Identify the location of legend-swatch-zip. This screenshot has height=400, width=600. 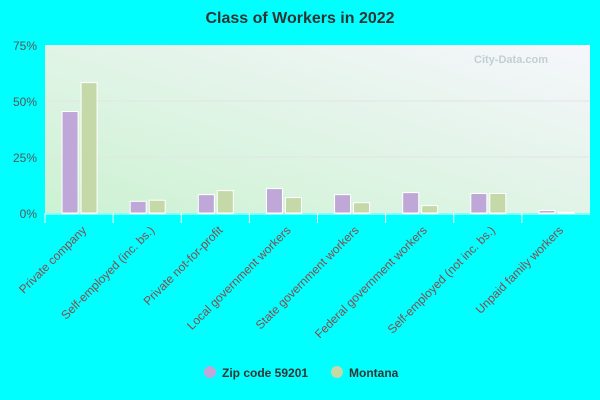
(210, 372).